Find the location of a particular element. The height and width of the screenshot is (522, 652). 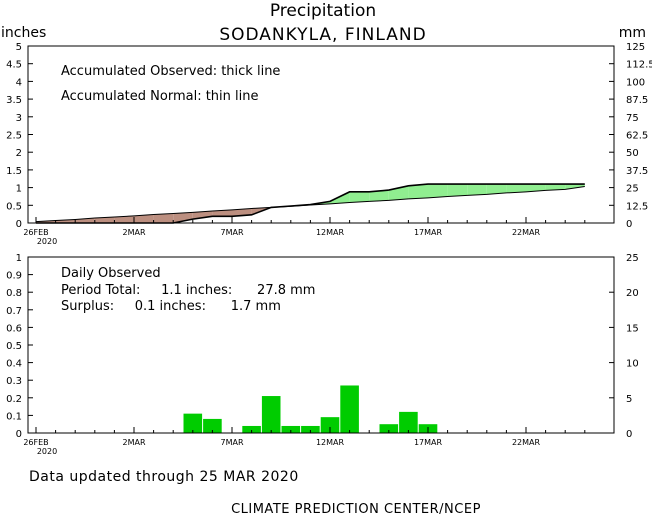

accumulated-ytick-label-left: 1 is located at coordinates (19, 189).